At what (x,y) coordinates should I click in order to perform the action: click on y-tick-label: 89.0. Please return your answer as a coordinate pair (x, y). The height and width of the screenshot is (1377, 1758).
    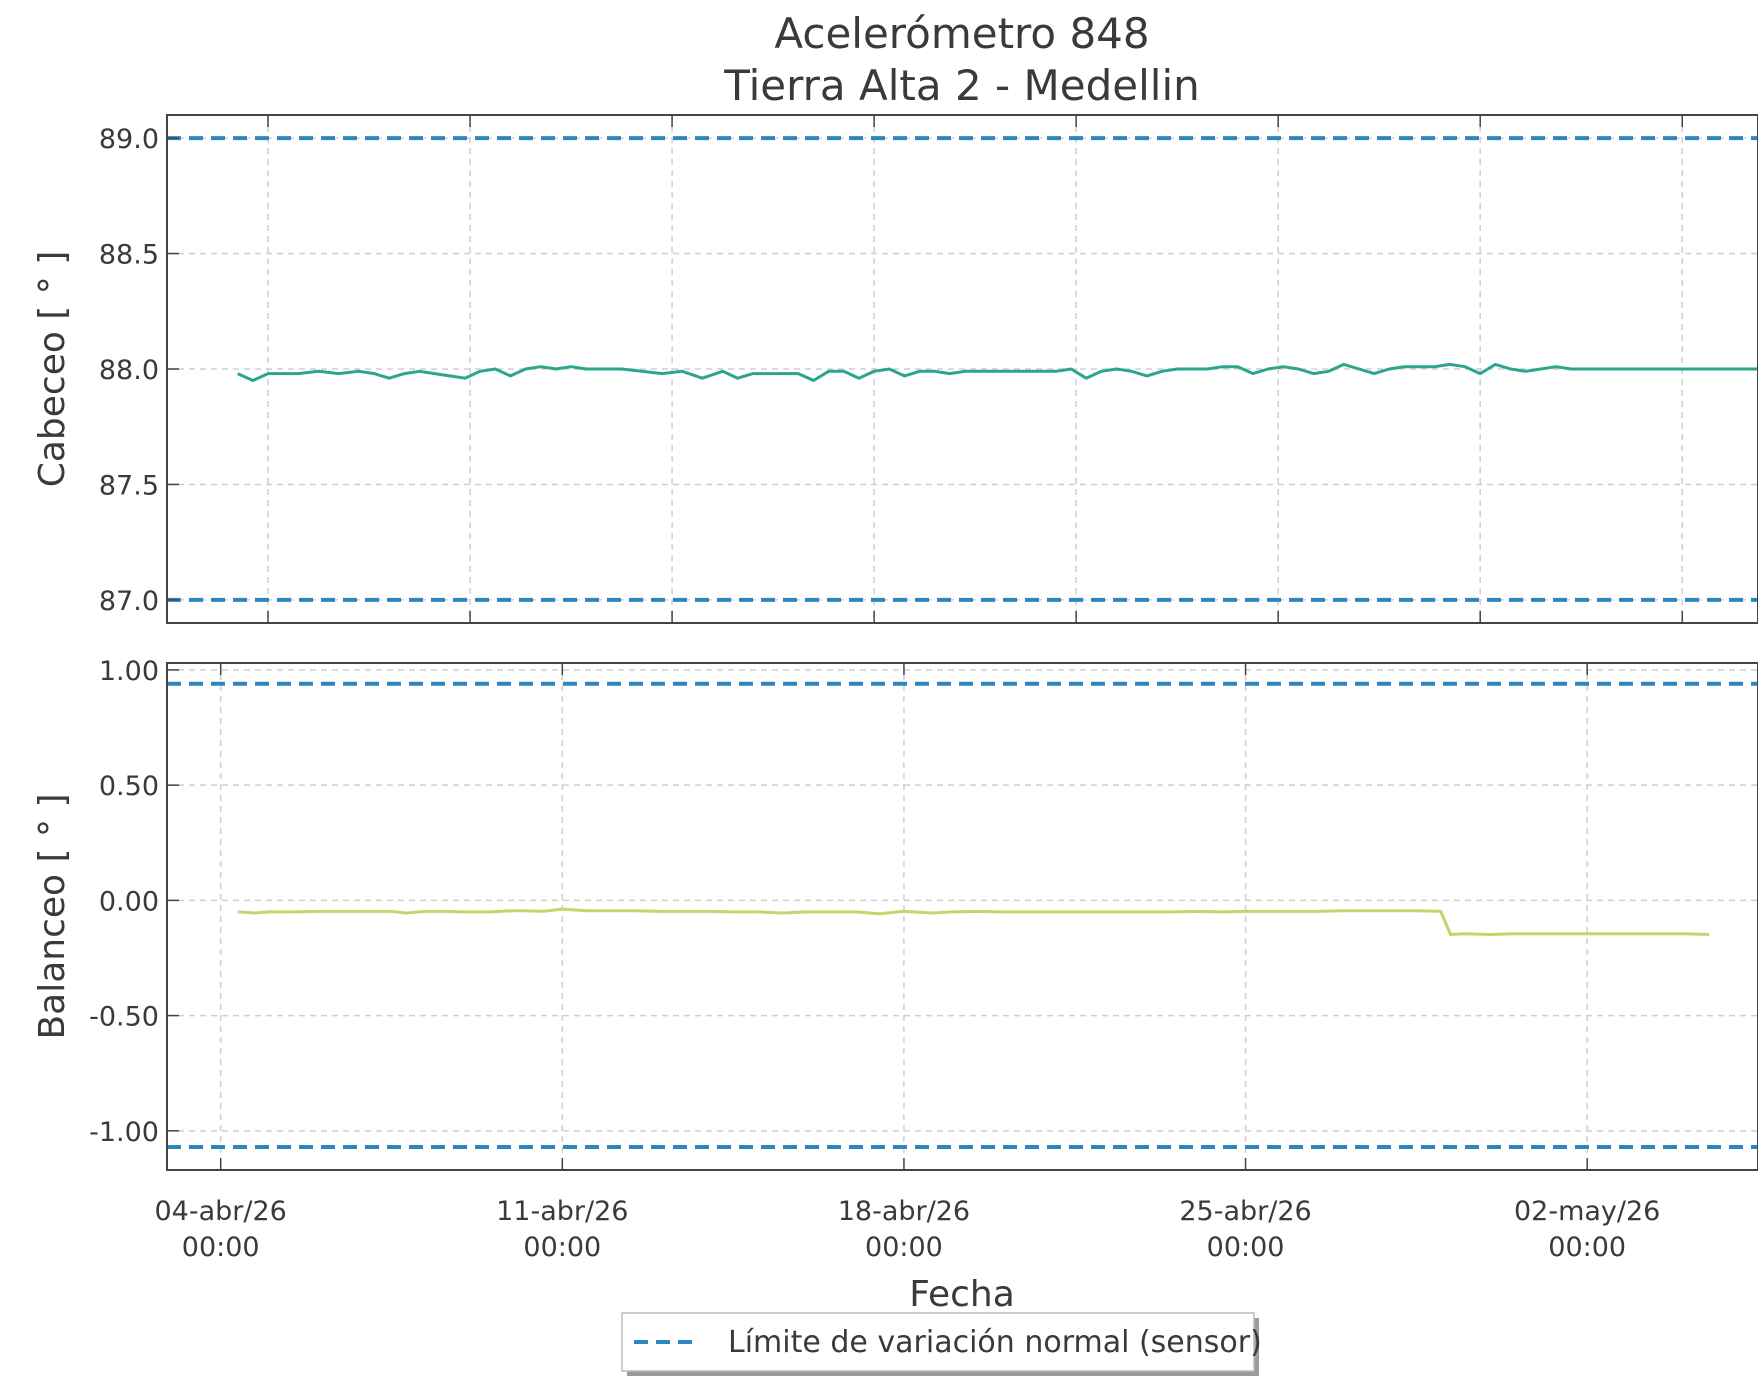
    Looking at the image, I should click on (129, 139).